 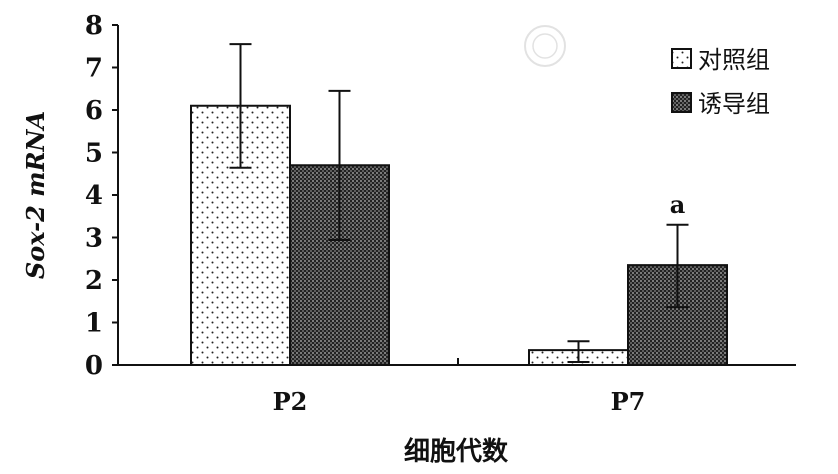 I want to click on y-tick-label: 6, so click(x=94, y=111).